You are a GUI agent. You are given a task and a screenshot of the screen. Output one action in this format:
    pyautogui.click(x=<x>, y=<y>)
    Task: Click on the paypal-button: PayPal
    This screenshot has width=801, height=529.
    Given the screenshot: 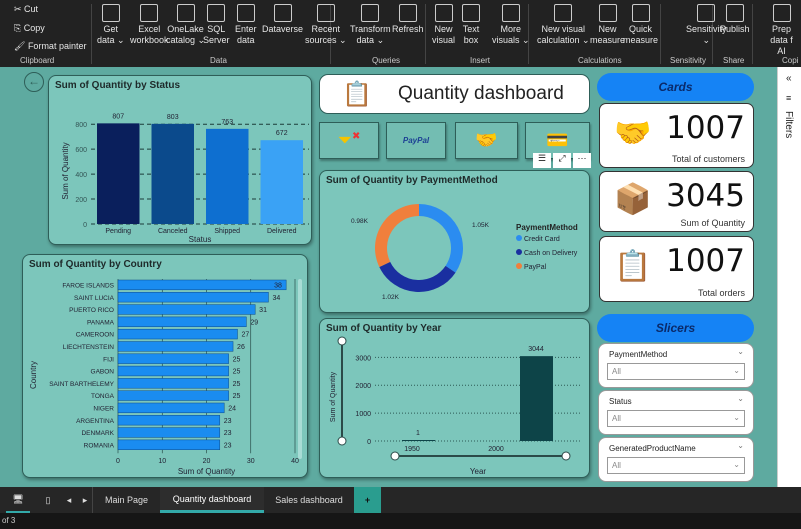 What is the action you would take?
    pyautogui.click(x=416, y=140)
    